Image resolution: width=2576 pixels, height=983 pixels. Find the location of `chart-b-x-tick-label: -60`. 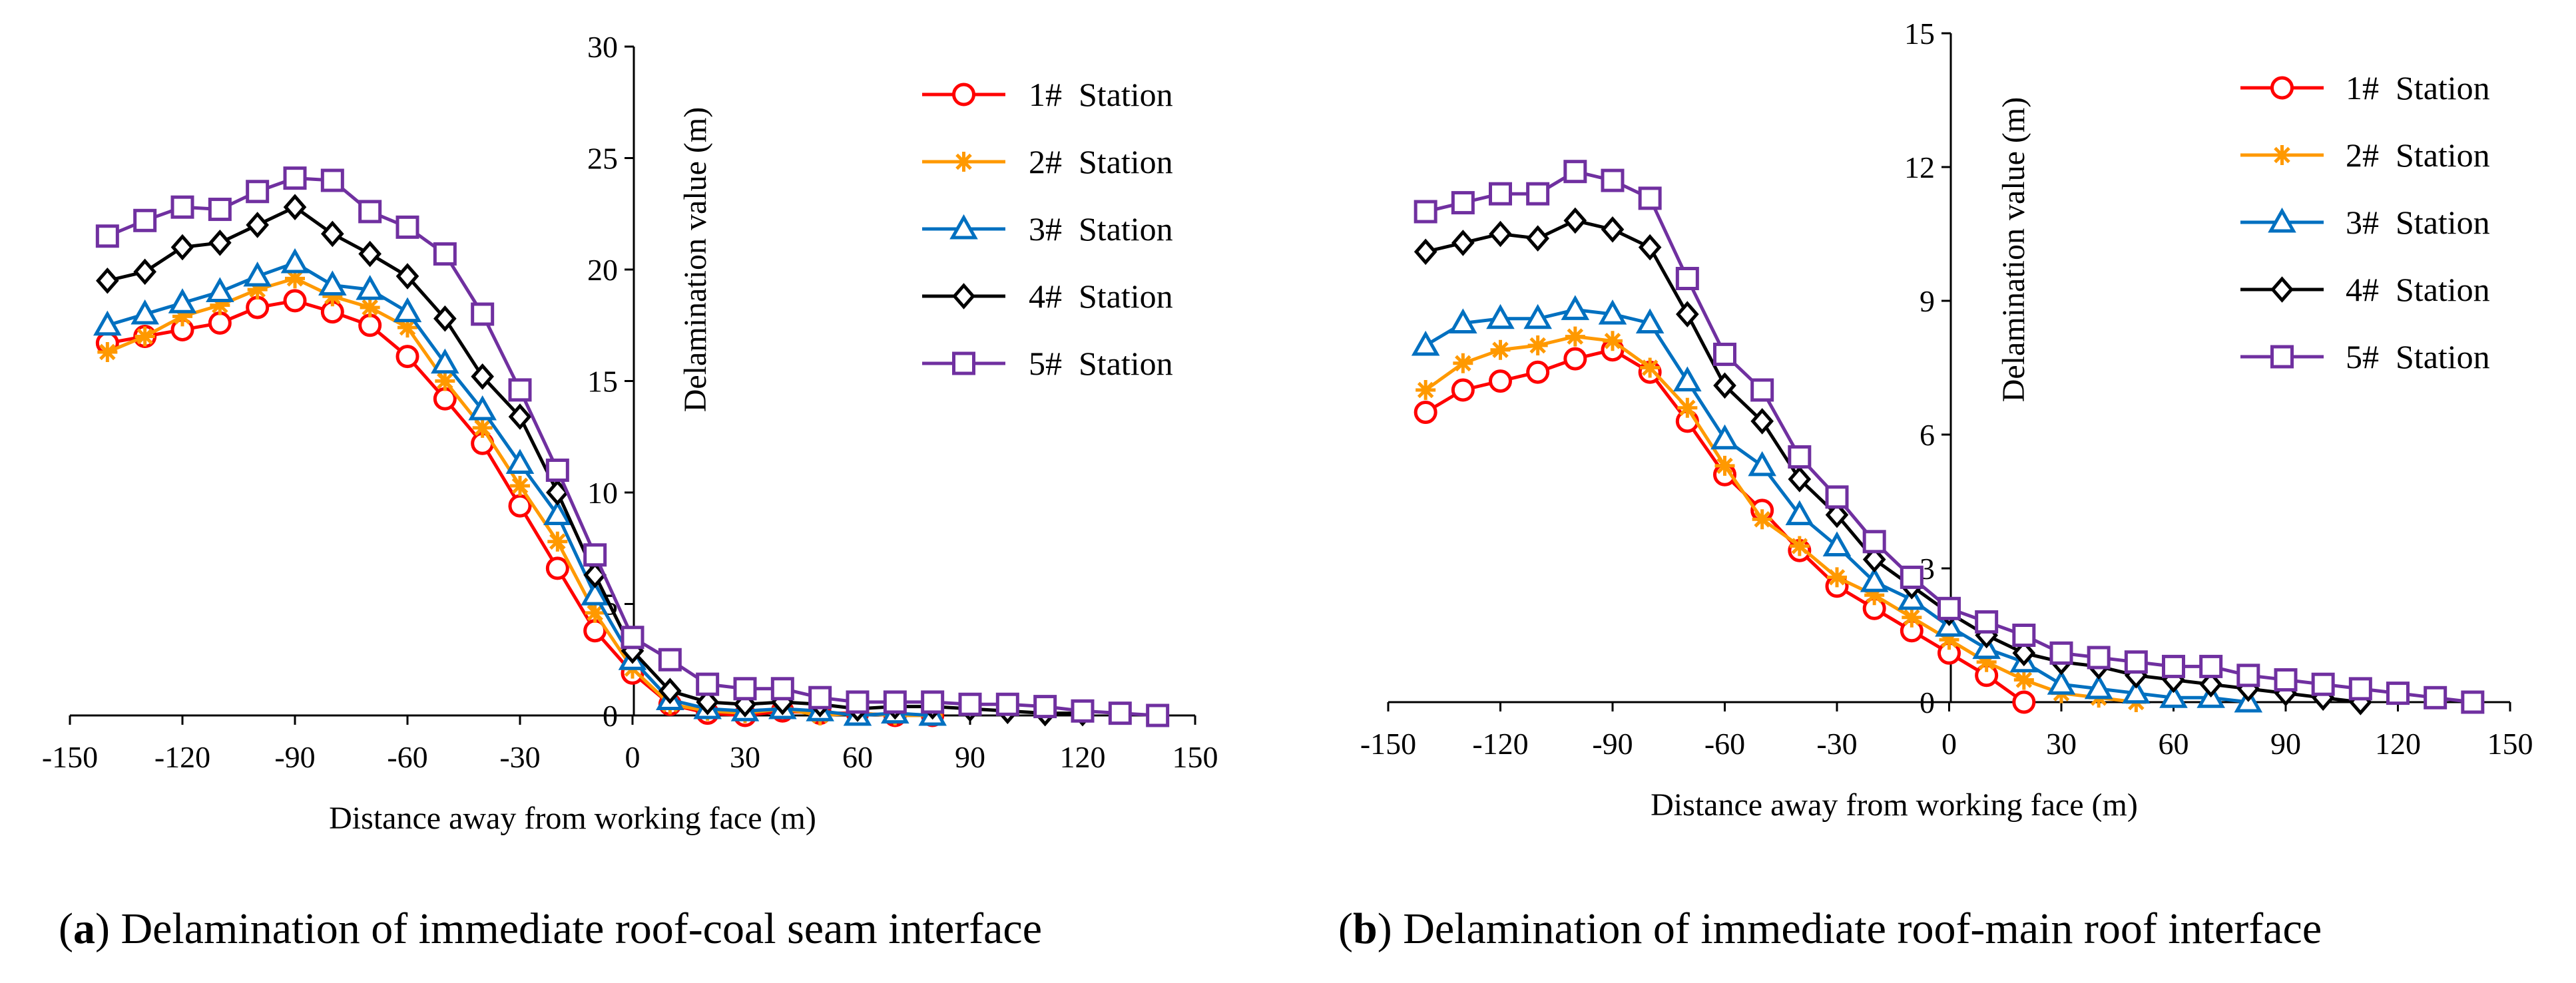

chart-b-x-tick-label: -60 is located at coordinates (1725, 744).